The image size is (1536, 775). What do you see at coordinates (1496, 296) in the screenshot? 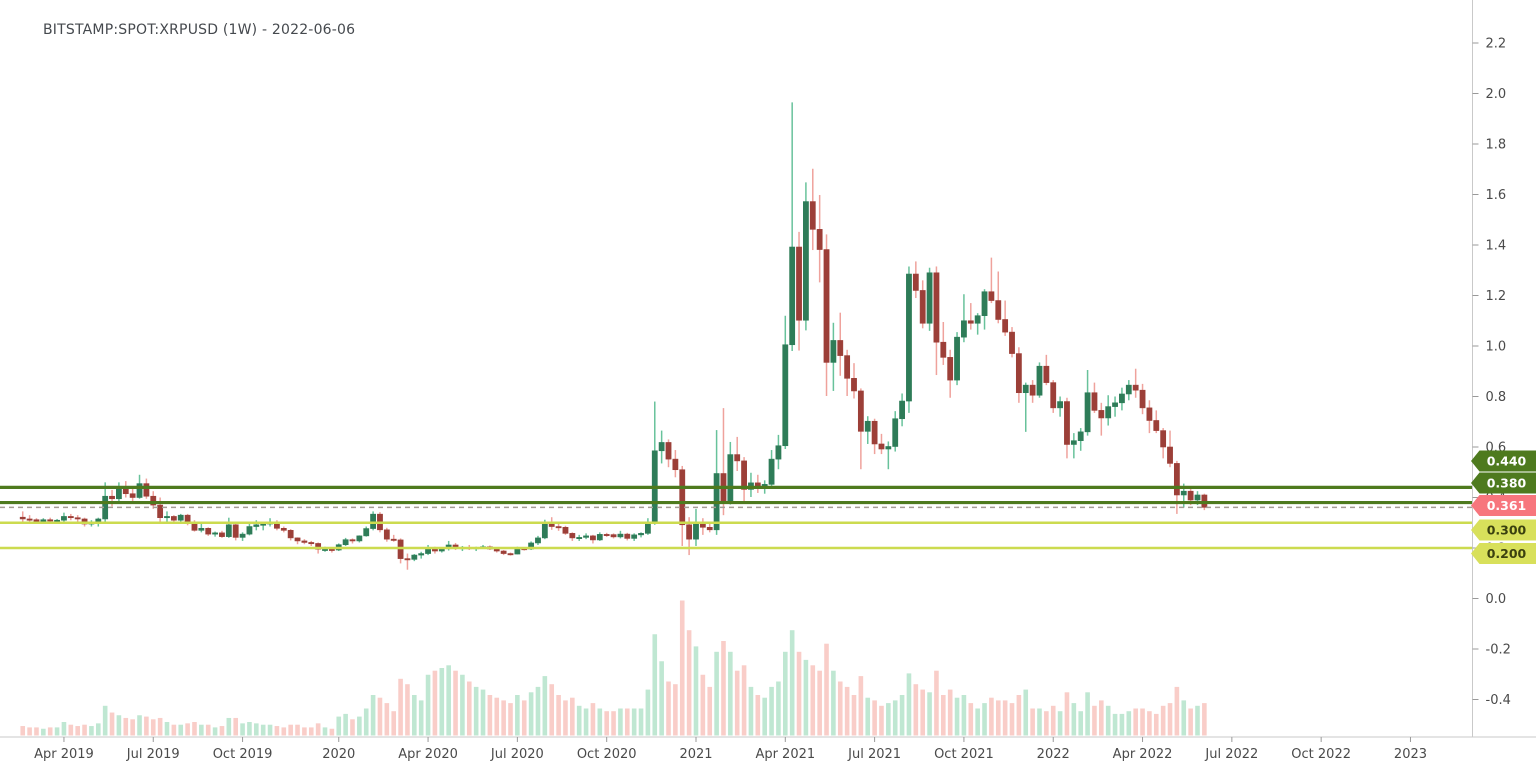
I see `y-tick-label: 1.2` at bounding box center [1496, 296].